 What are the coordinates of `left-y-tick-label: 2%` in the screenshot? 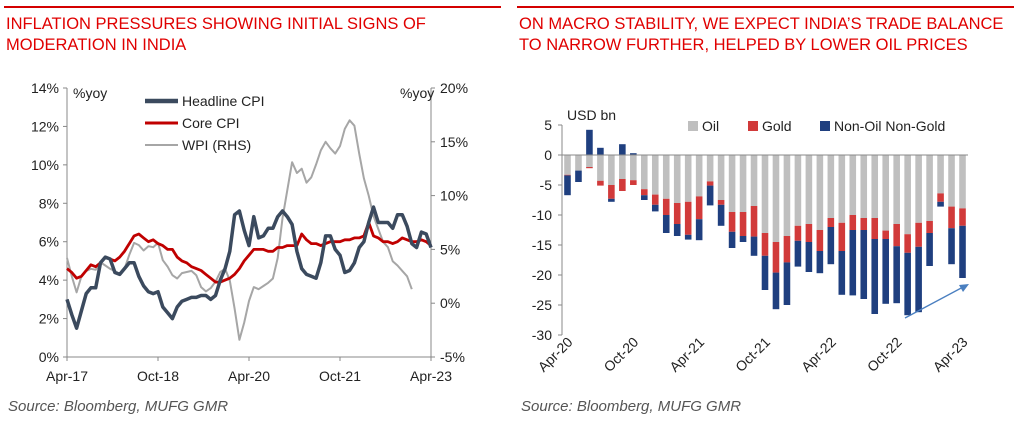 It's located at (49, 319).